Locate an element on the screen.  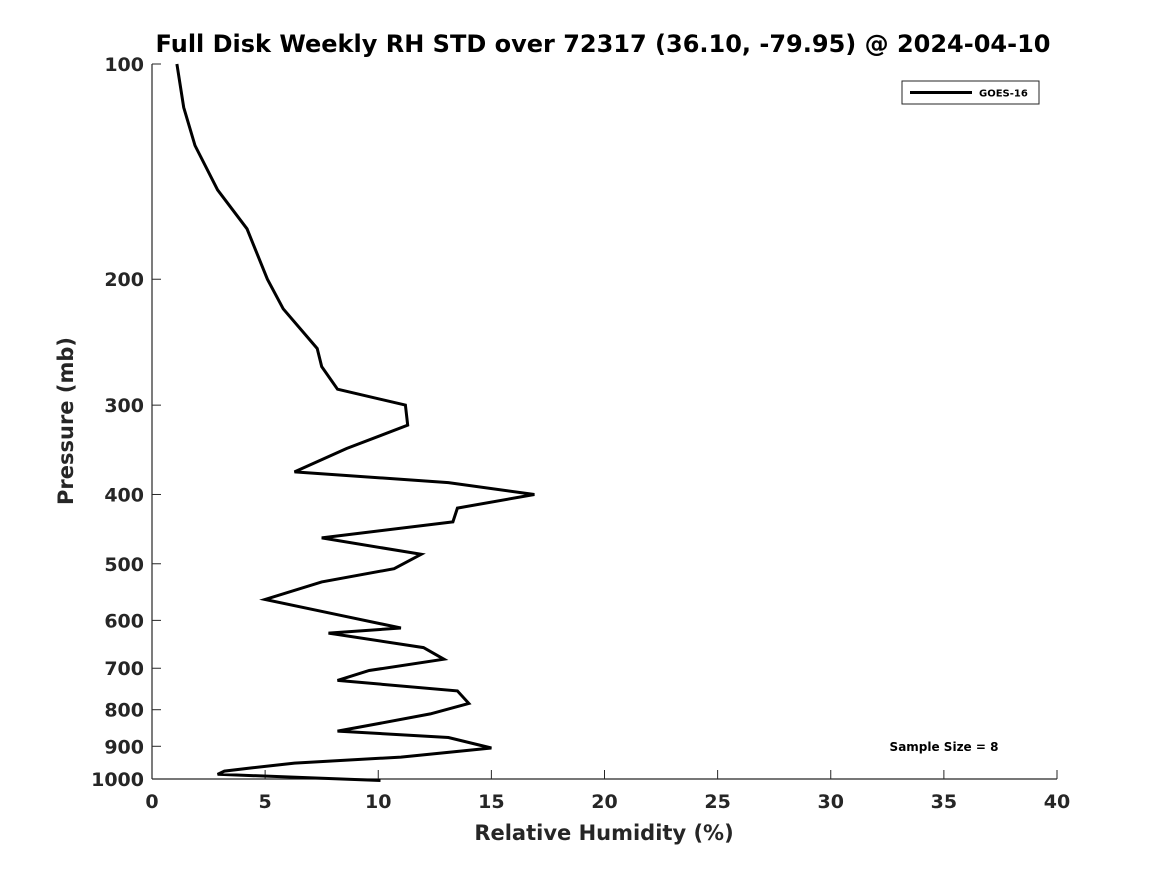
y-tick-label-700: 700 is located at coordinates (124, 669).